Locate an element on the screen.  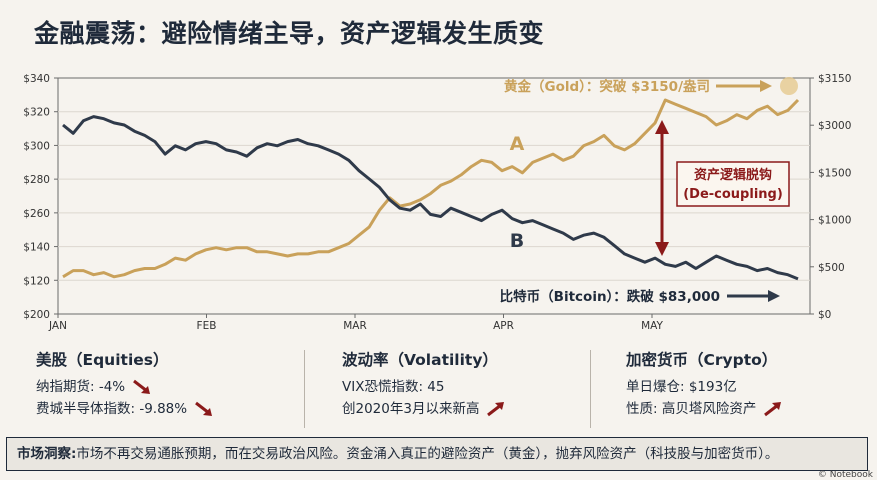
decoupling-title: 资产逻辑脱钩 is located at coordinates (733, 175).